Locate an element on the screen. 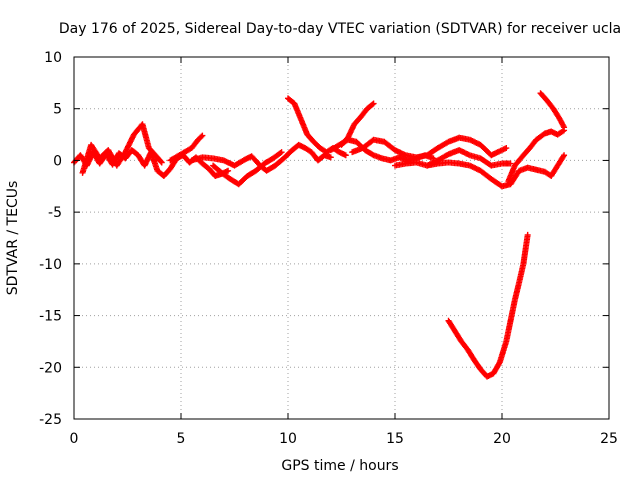  y-tick-label: -15 is located at coordinates (50, 317).